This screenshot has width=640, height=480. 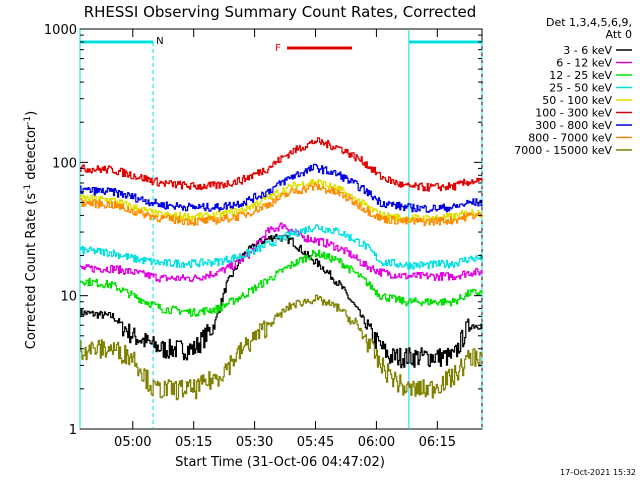 What do you see at coordinates (278, 48) in the screenshot?
I see `flare-label: F` at bounding box center [278, 48].